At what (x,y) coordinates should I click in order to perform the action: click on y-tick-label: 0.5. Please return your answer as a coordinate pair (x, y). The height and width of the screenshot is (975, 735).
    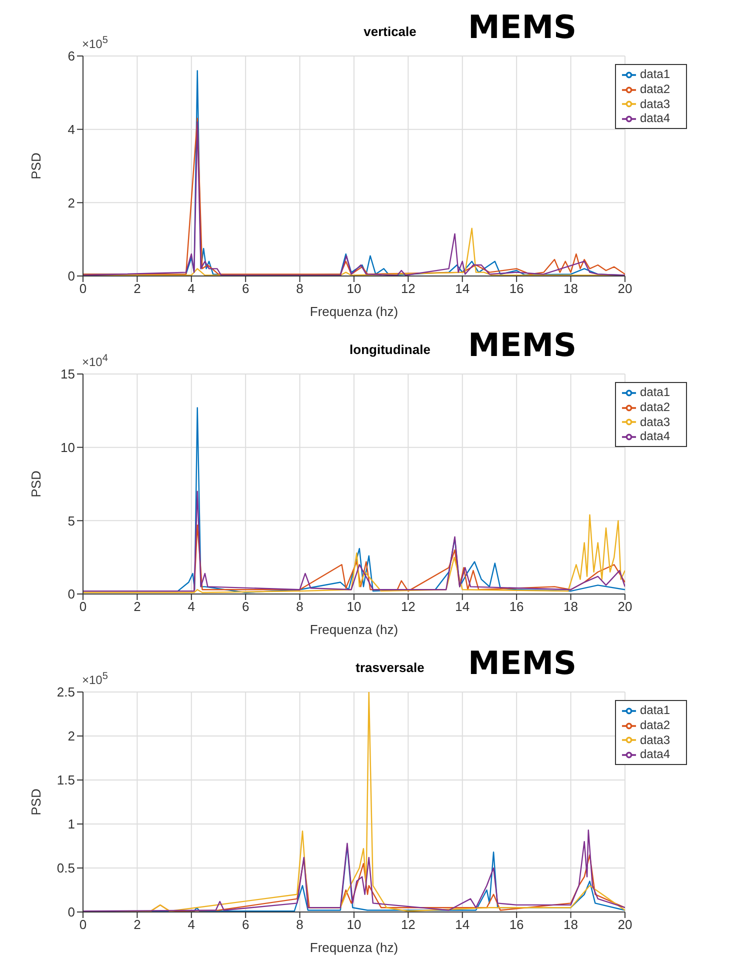
    Looking at the image, I should click on (65, 868).